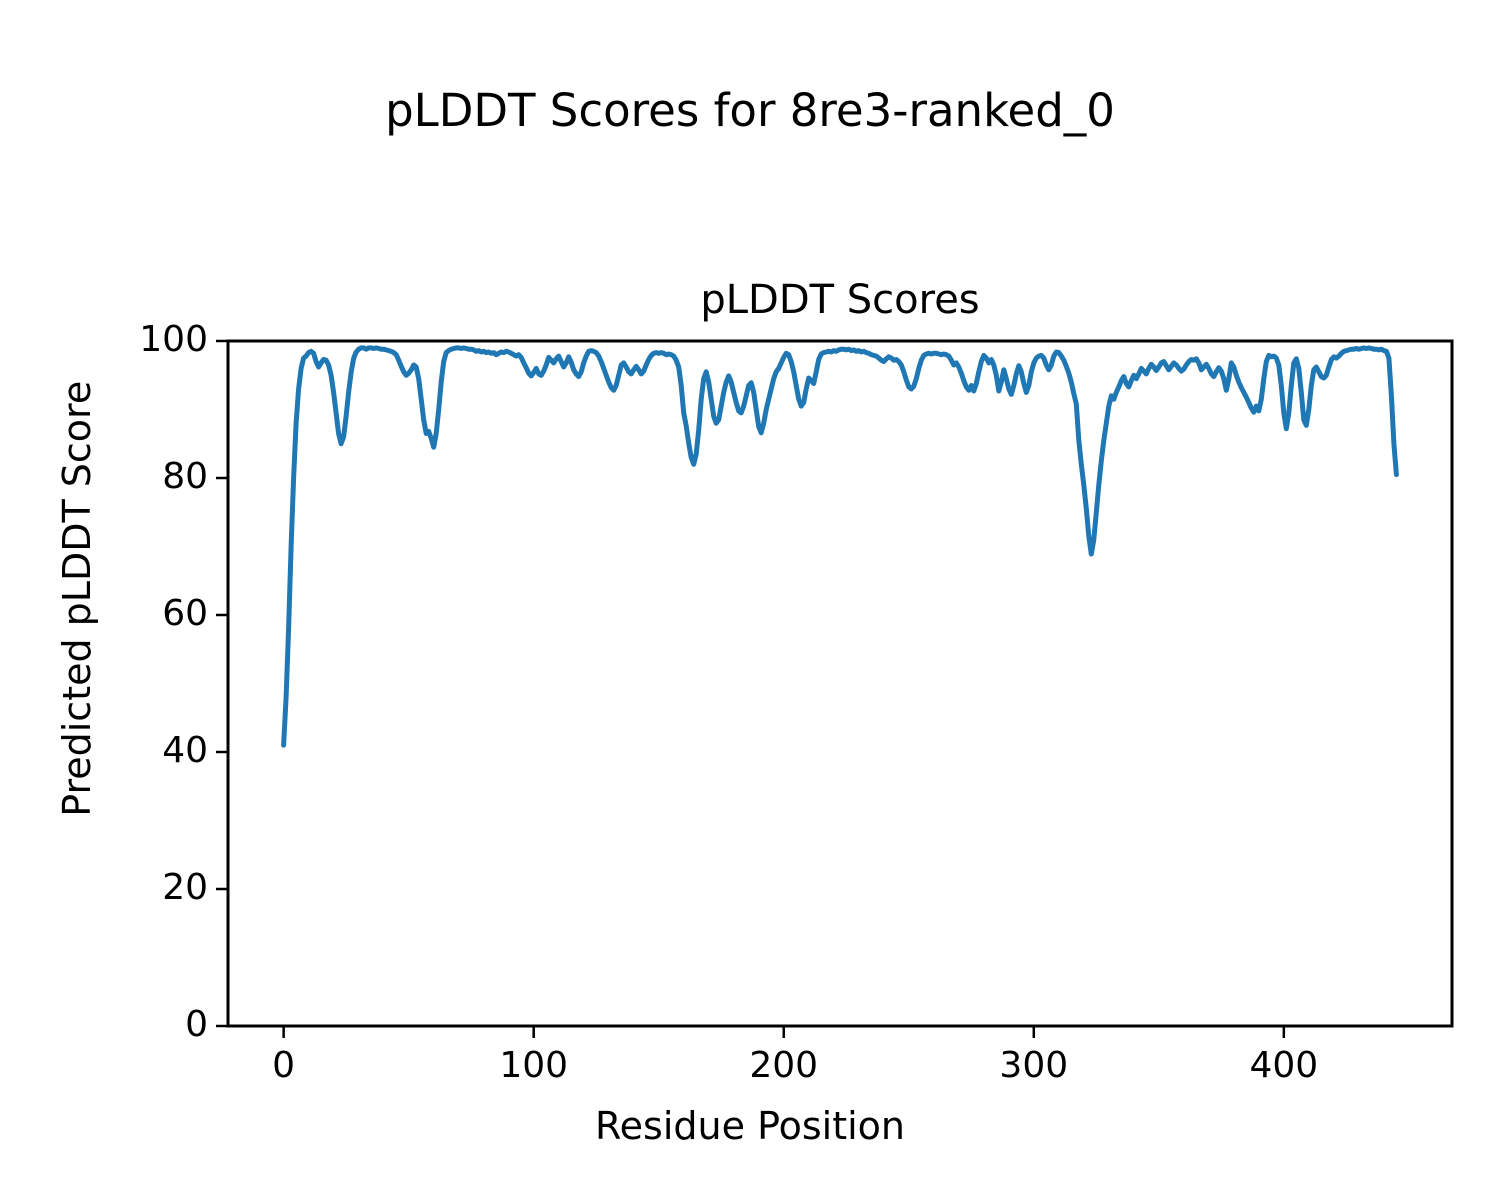 The width and height of the screenshot is (1500, 1200). Describe the element at coordinates (534, 1065) in the screenshot. I see `xtick-label: 100` at that location.